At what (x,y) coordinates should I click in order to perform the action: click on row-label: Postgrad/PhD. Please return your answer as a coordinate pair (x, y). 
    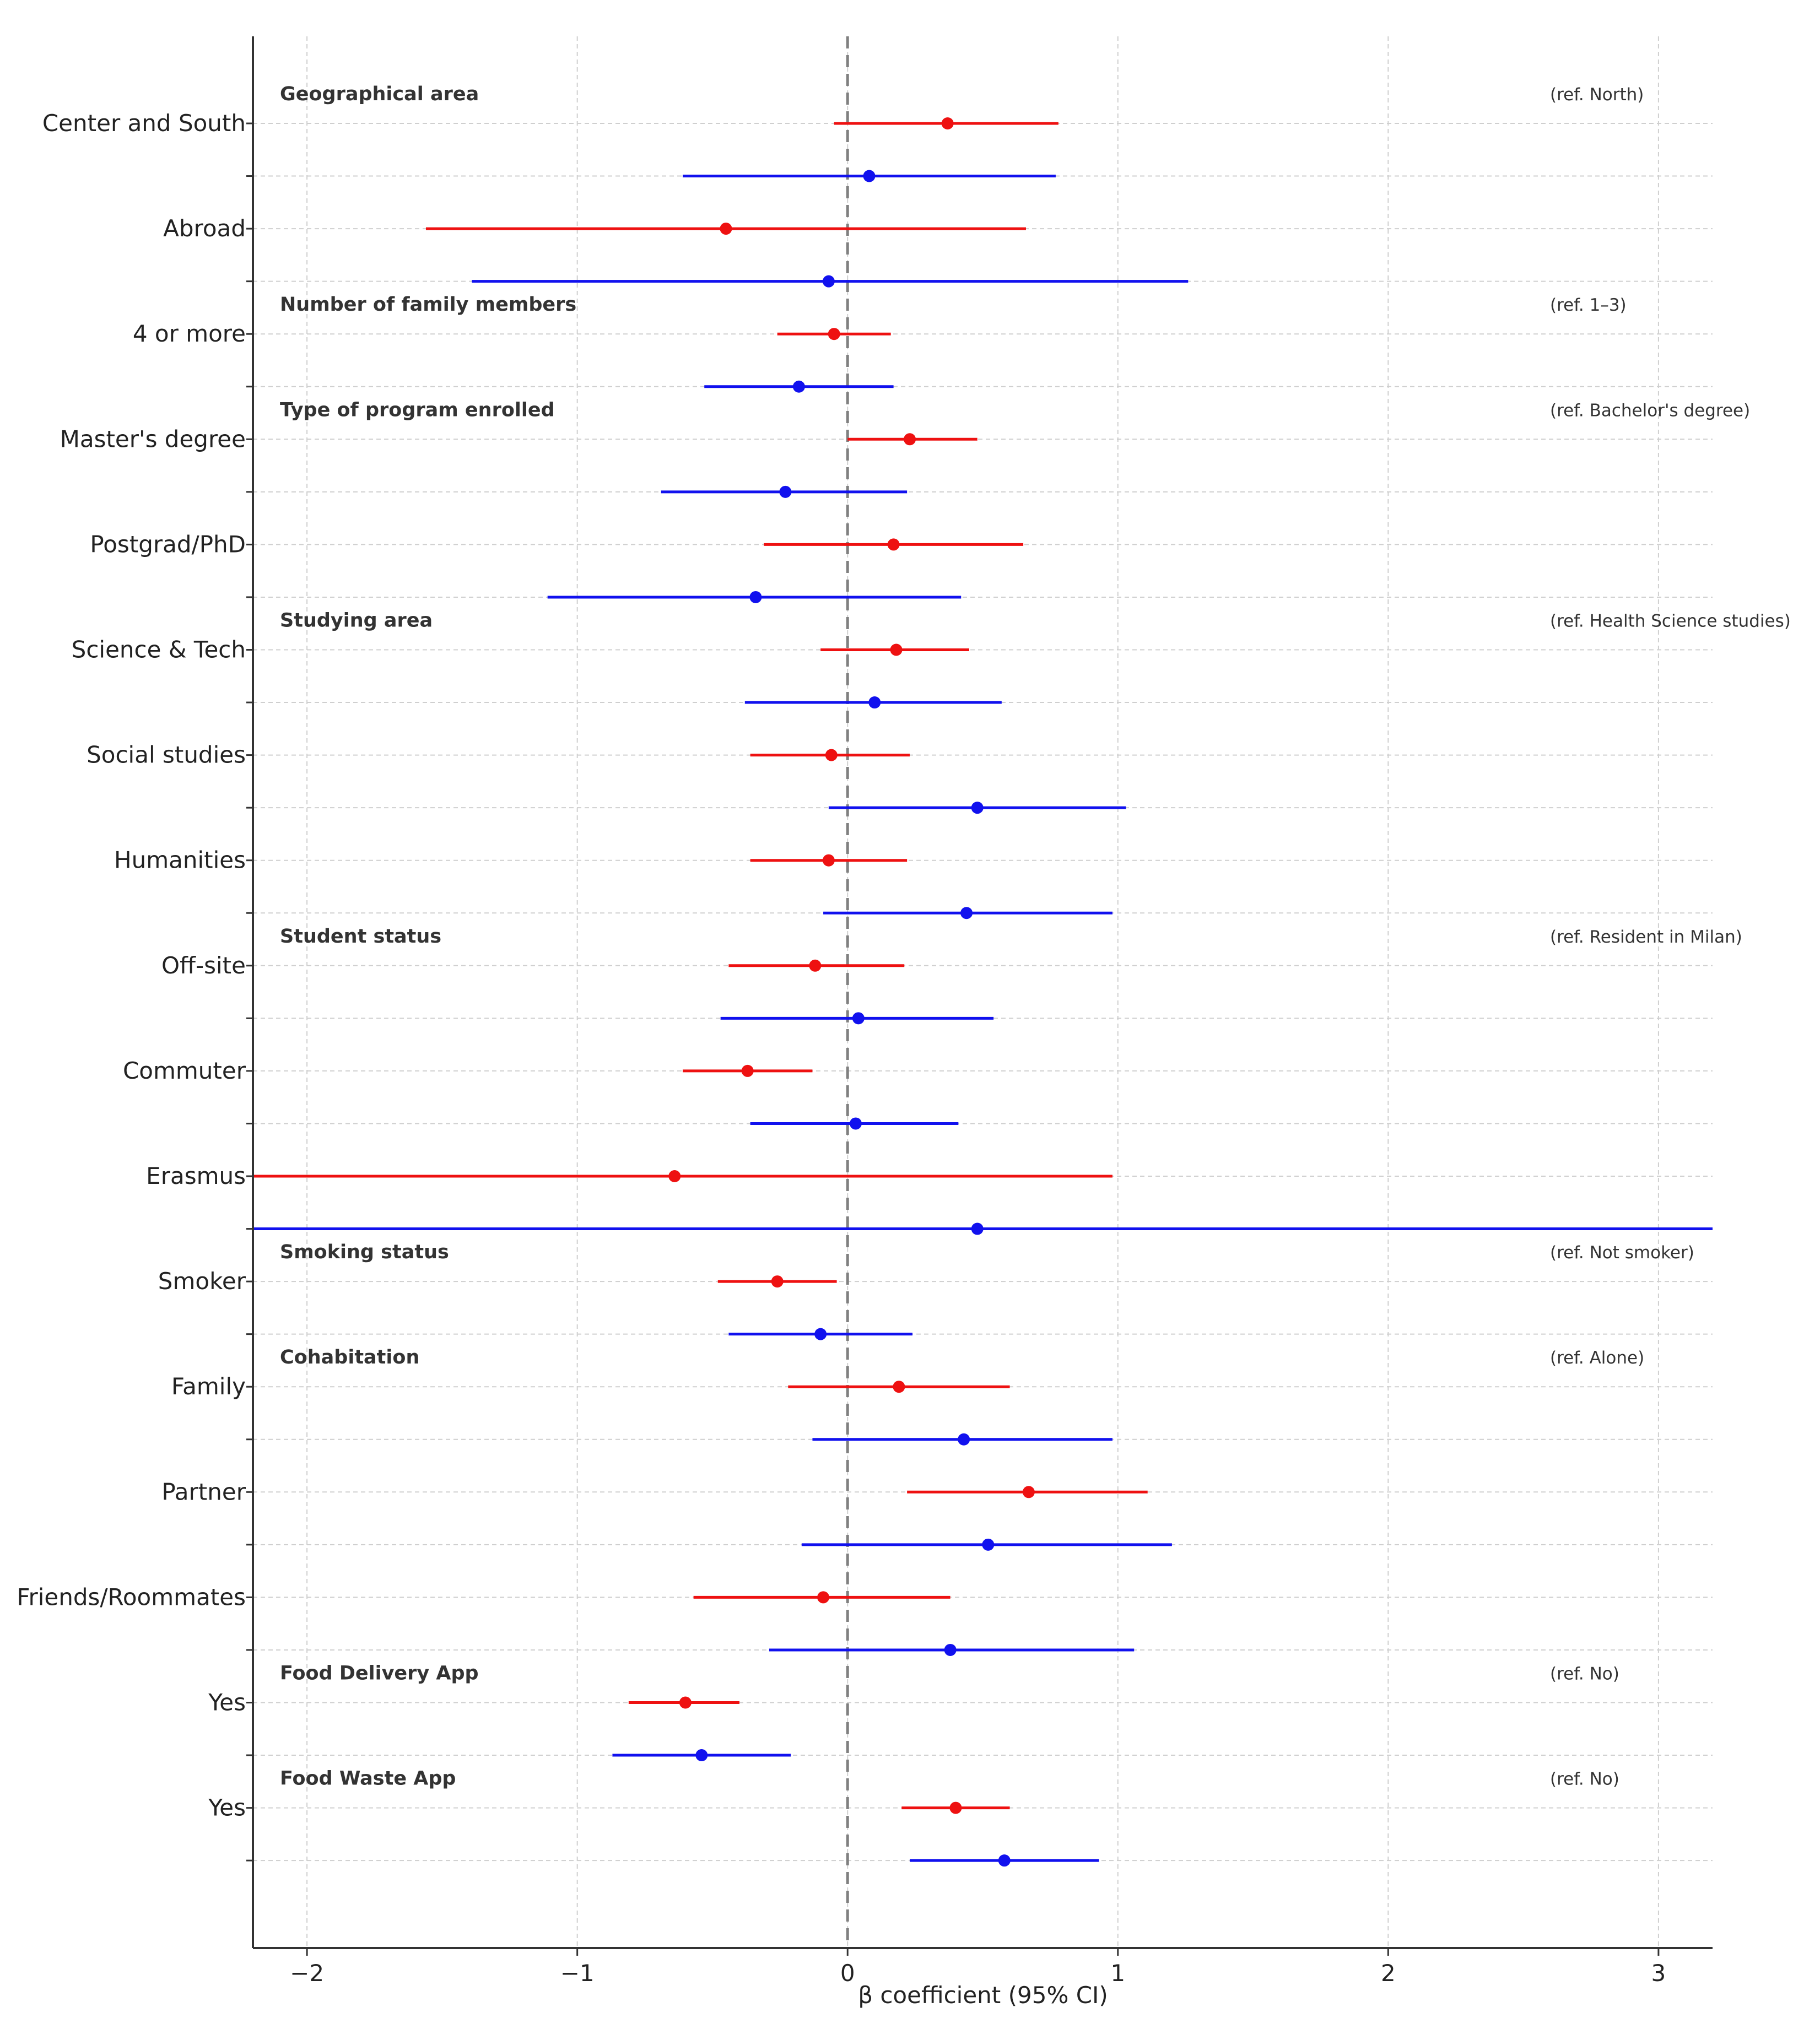
    Looking at the image, I should click on (168, 544).